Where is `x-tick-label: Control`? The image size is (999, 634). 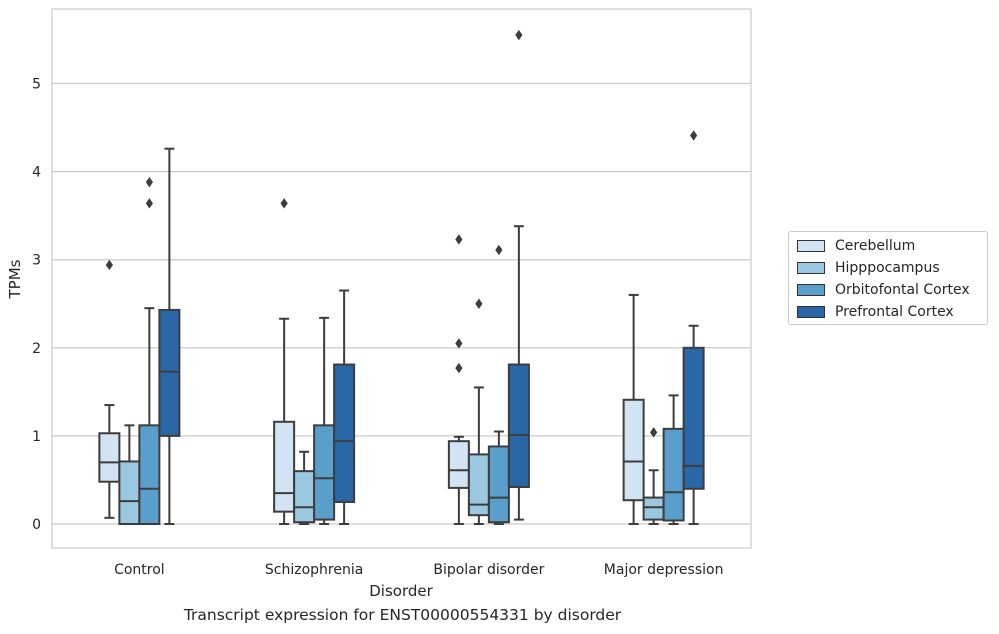 x-tick-label: Control is located at coordinates (139, 570).